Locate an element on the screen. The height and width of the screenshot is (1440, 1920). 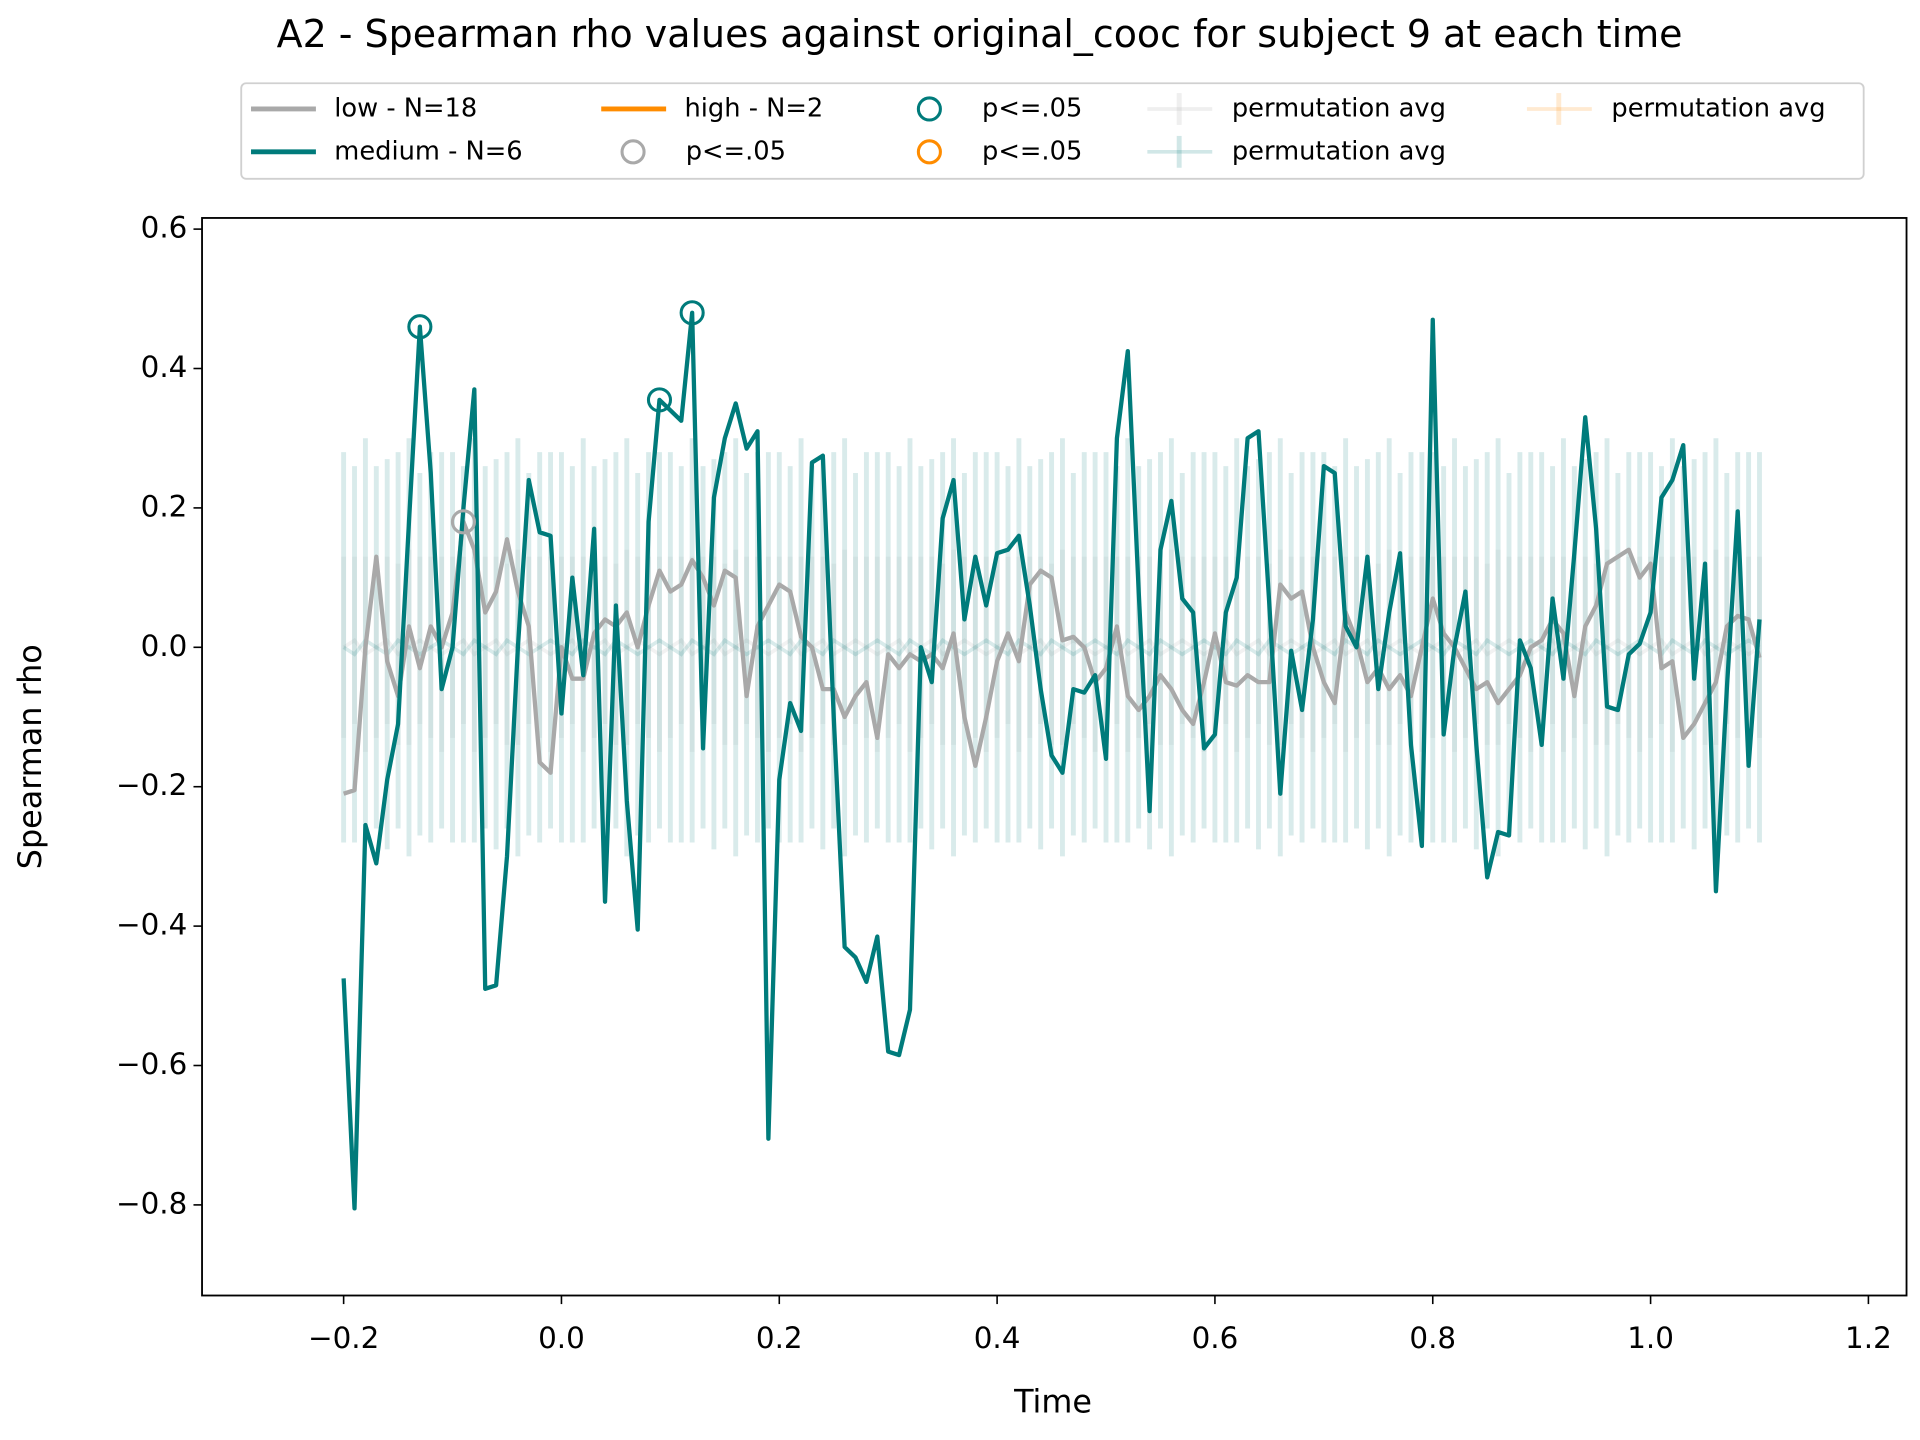
y-tick-label: 0.0 is located at coordinates (164, 646).